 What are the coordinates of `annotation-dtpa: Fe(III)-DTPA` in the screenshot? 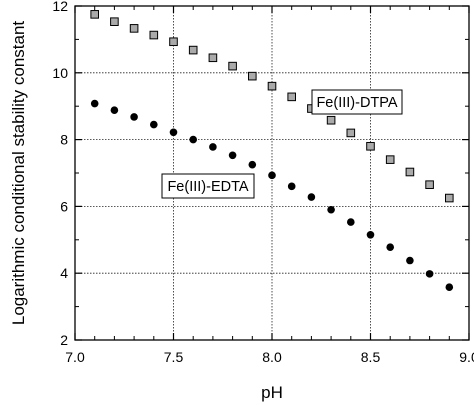 It's located at (357, 102).